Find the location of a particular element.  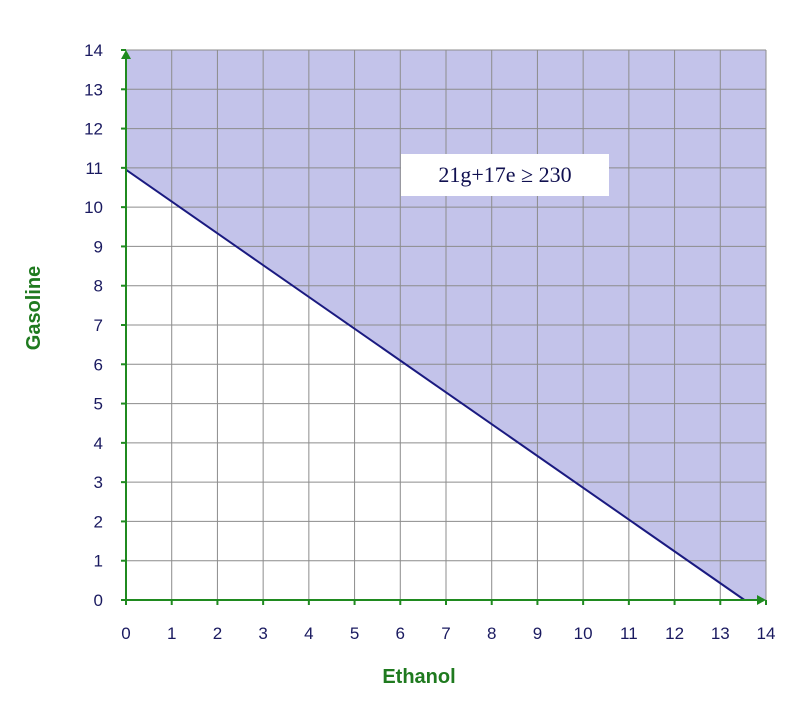

y-tick-label: 3 is located at coordinates (98, 482).